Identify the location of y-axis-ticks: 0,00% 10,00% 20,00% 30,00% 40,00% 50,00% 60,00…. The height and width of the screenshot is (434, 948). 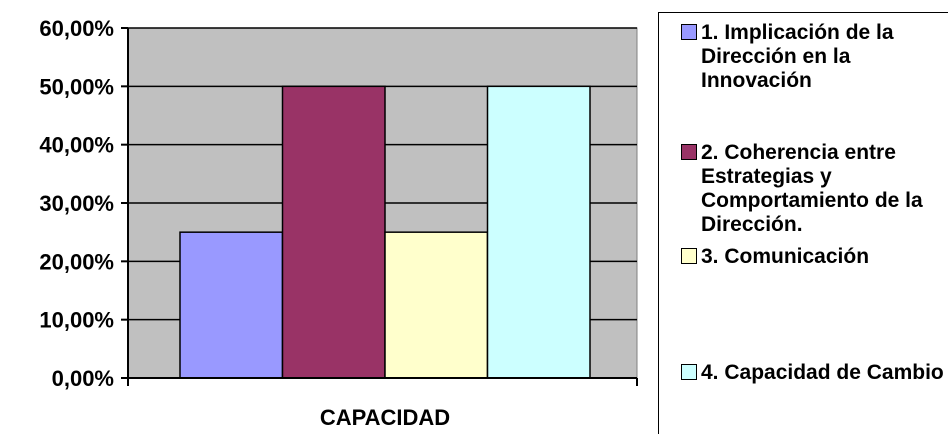
(83, 203).